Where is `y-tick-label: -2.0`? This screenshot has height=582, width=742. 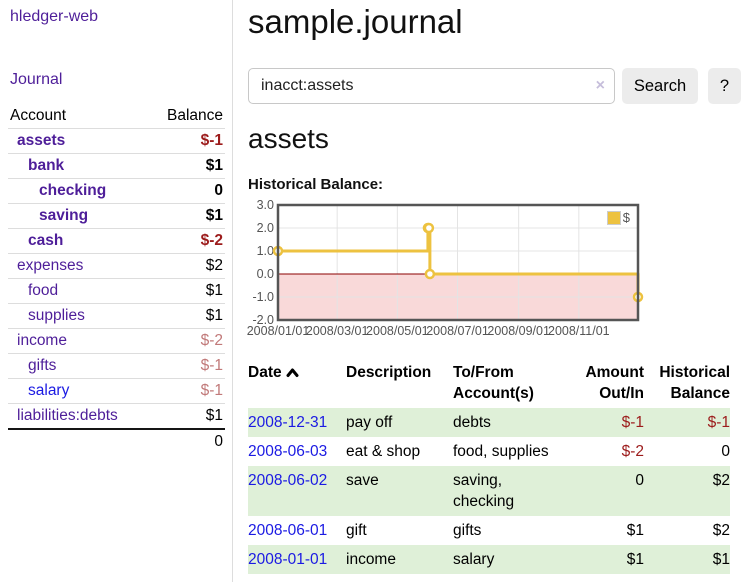 y-tick-label: -2.0 is located at coordinates (263, 320).